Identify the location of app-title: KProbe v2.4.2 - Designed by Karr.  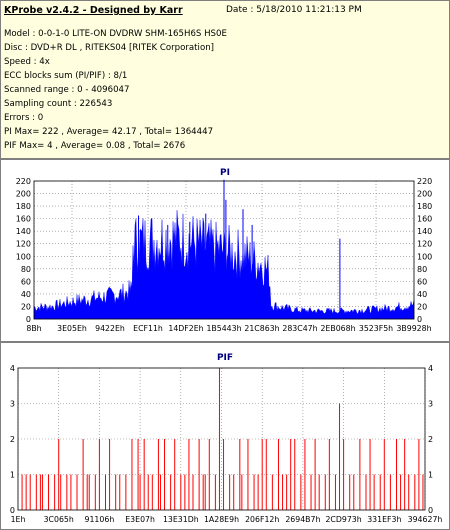
(93, 10).